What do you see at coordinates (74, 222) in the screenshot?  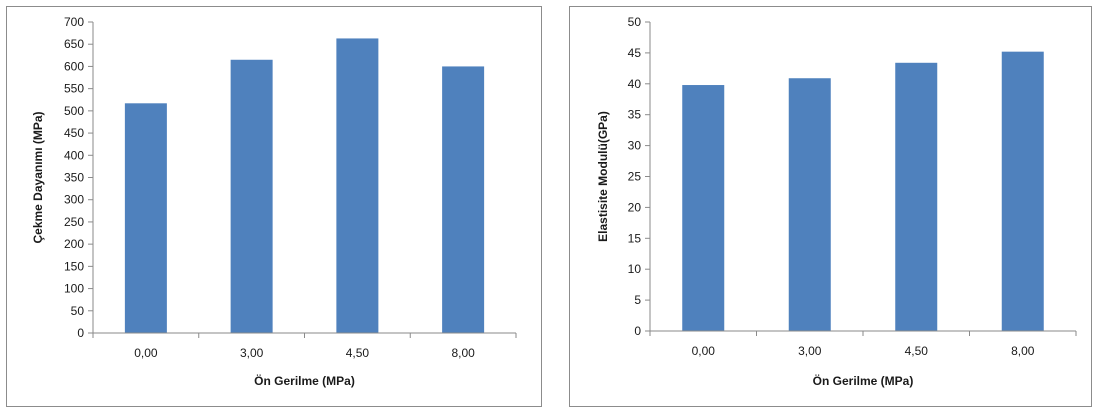 I see `y-tick-label: 250` at bounding box center [74, 222].